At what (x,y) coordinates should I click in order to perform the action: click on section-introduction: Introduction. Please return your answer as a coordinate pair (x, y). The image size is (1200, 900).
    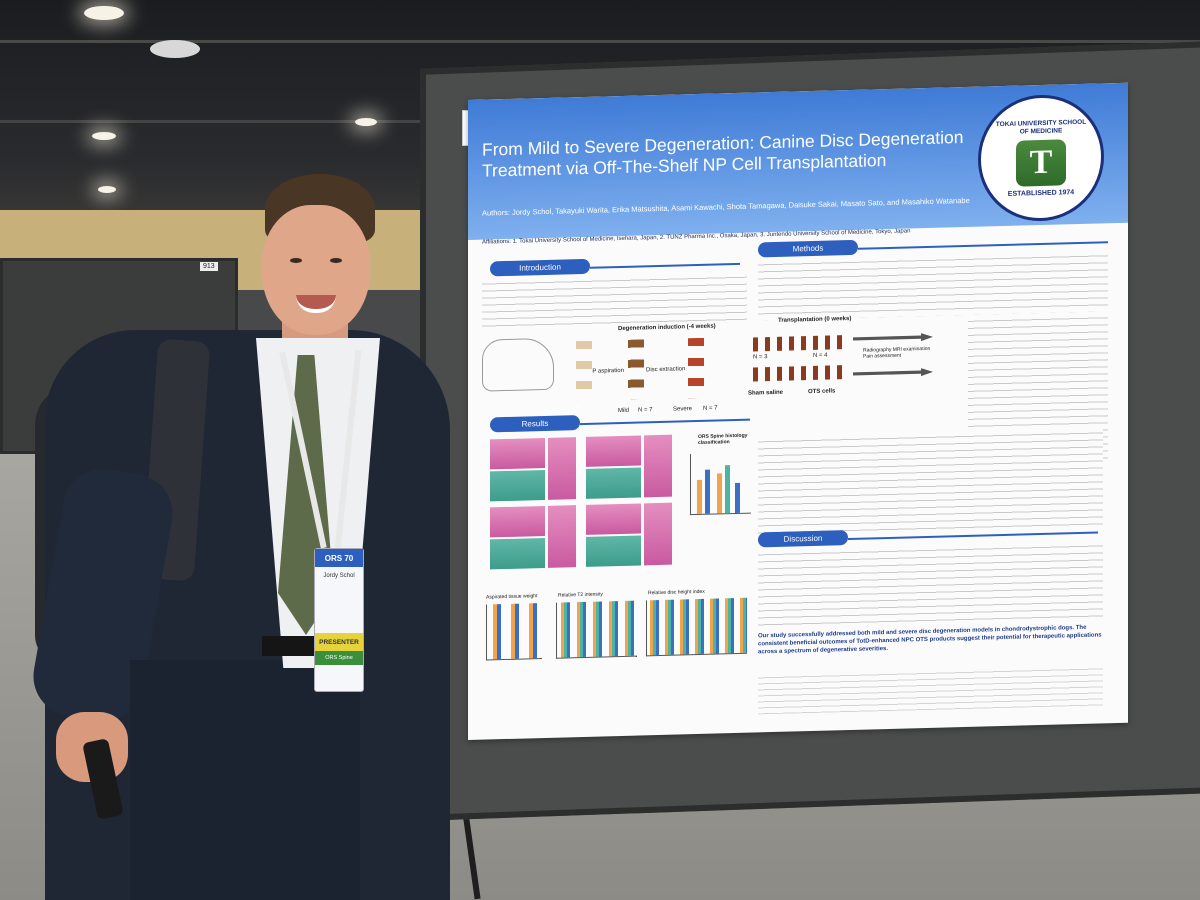
    Looking at the image, I should click on (540, 267).